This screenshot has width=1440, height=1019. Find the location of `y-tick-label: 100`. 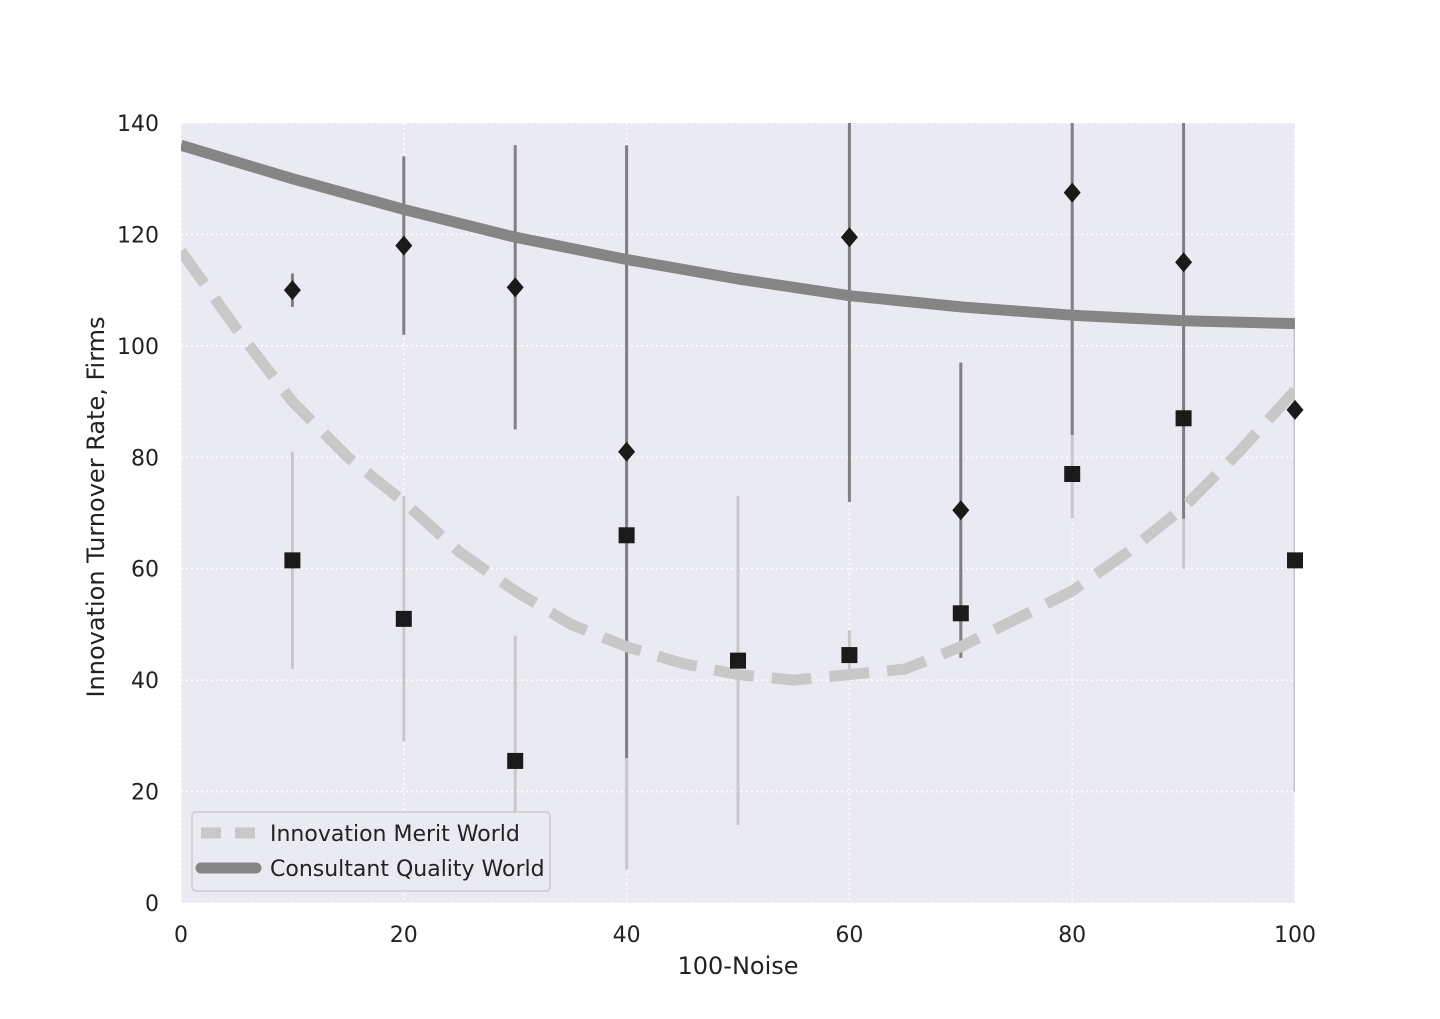

y-tick-label: 100 is located at coordinates (138, 347).